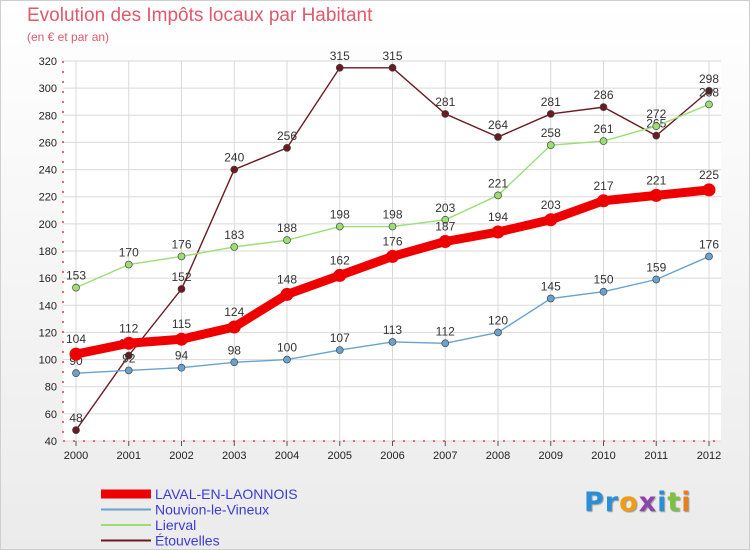 This screenshot has width=750, height=550. I want to click on data-label: 148, so click(287, 279).